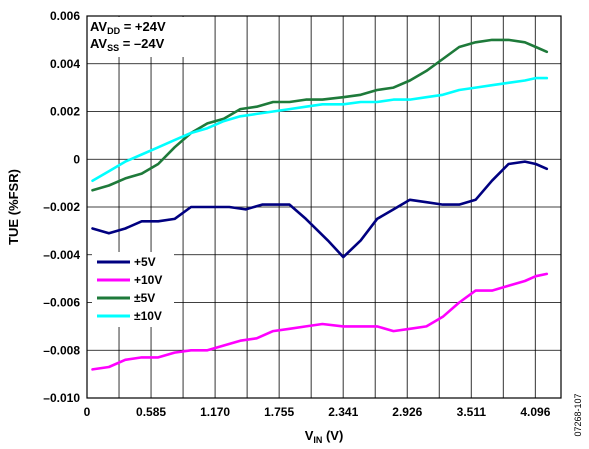 This screenshot has height=449, width=589. Describe the element at coordinates (61, 350) in the screenshot. I see `y-tick-label: –0.008` at that location.